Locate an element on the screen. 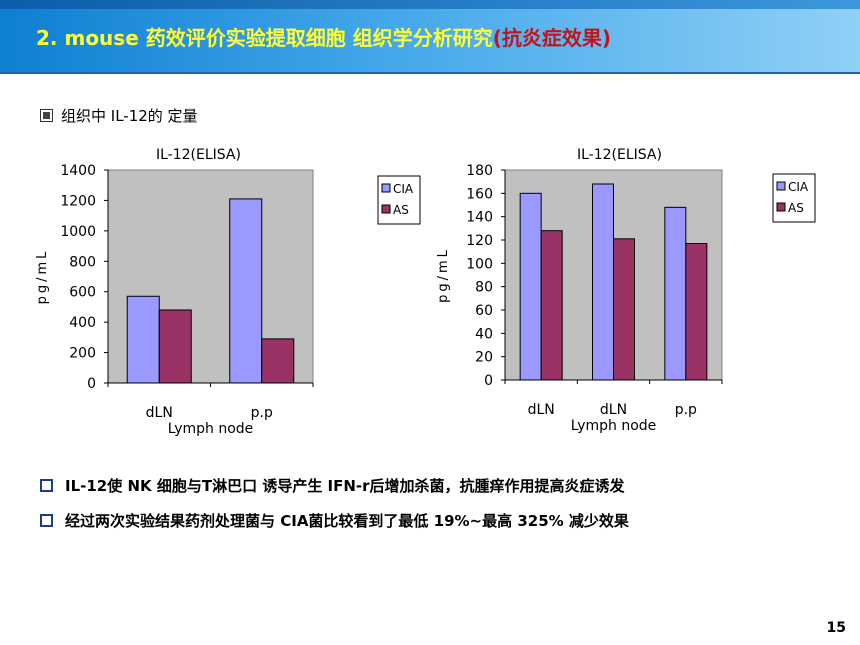 This screenshot has width=860, height=645. page-number: 15 is located at coordinates (836, 628).